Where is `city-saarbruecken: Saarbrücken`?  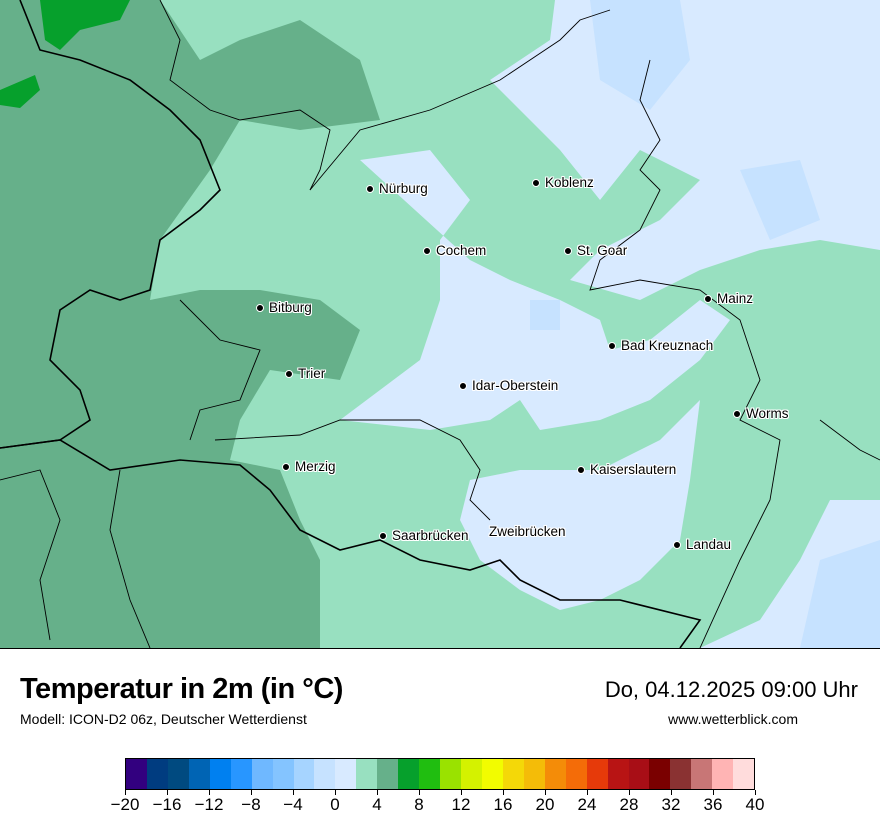 city-saarbruecken: Saarbrücken is located at coordinates (424, 535).